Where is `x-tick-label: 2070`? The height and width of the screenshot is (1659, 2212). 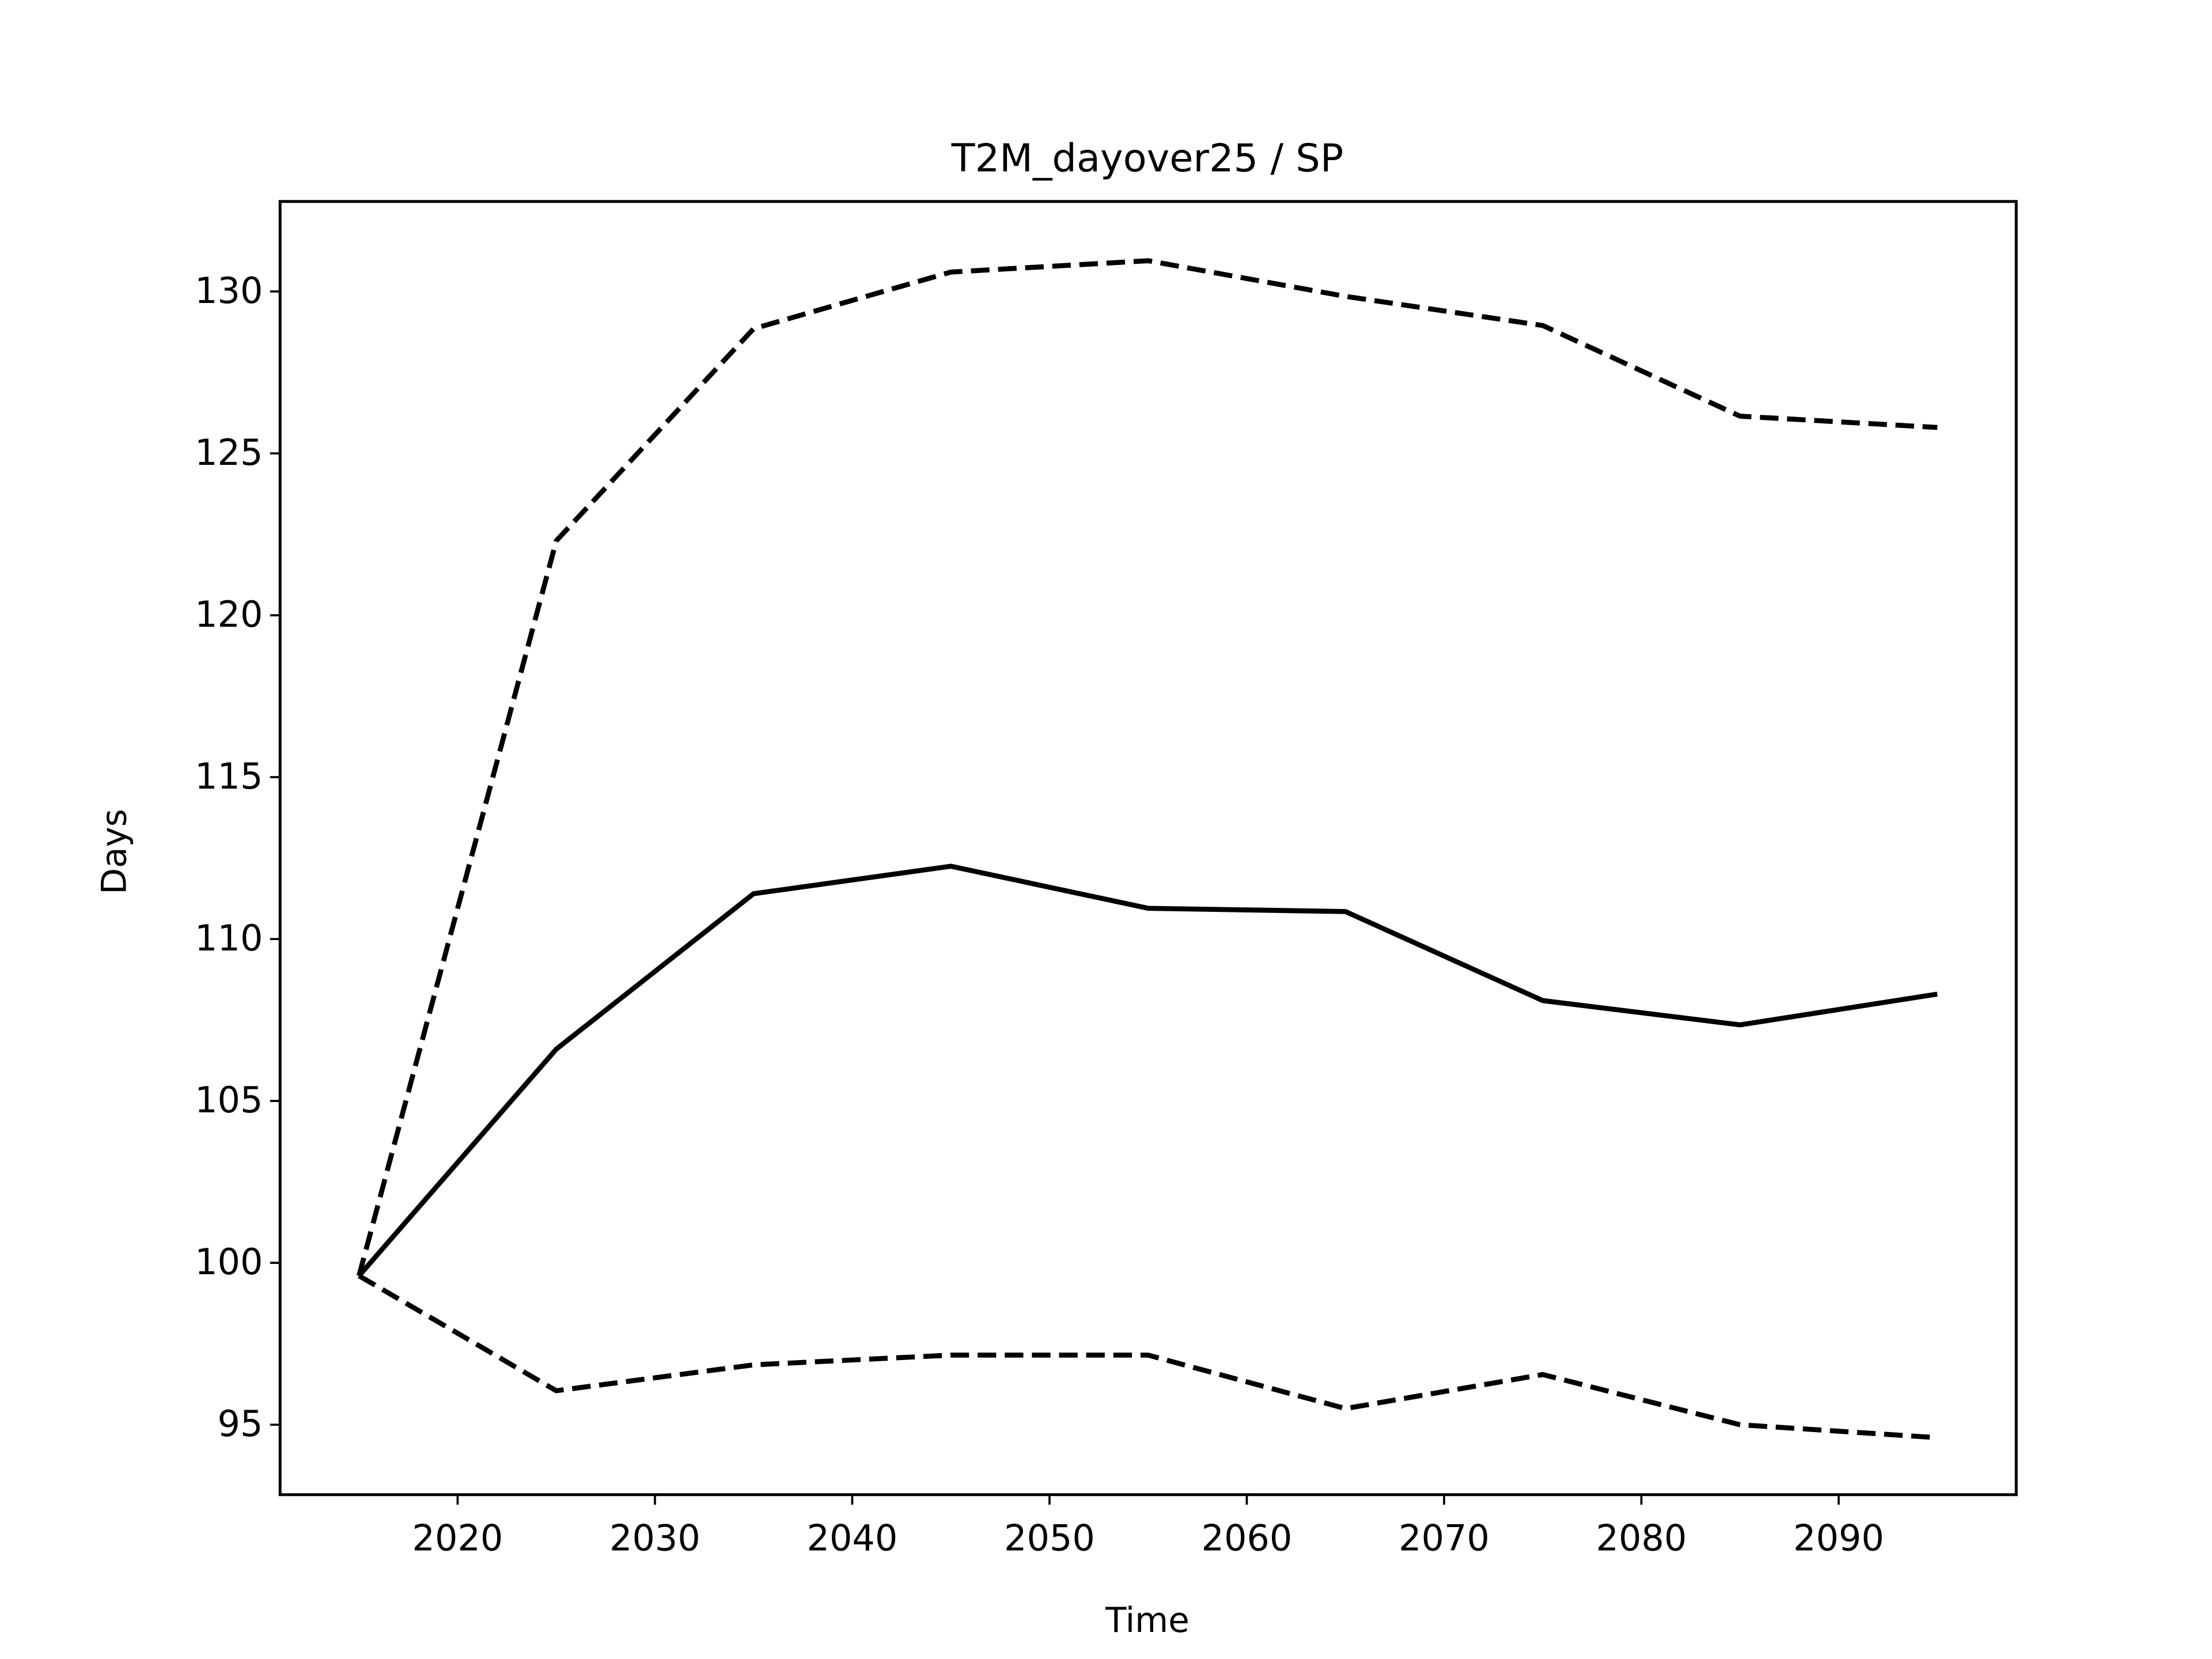 x-tick-label: 2070 is located at coordinates (1444, 1538).